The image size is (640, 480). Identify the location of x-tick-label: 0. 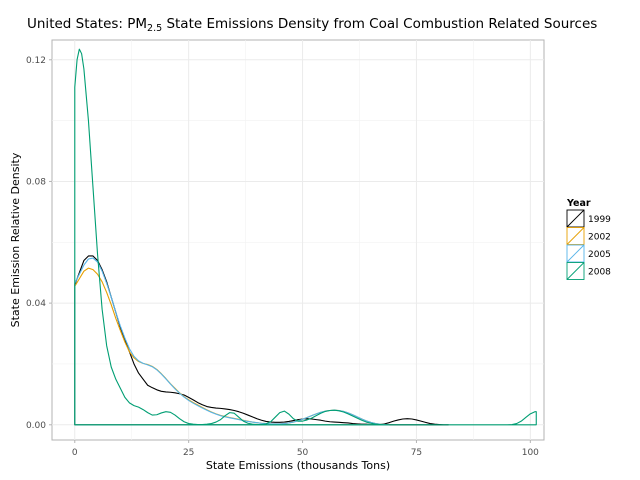
(75, 453).